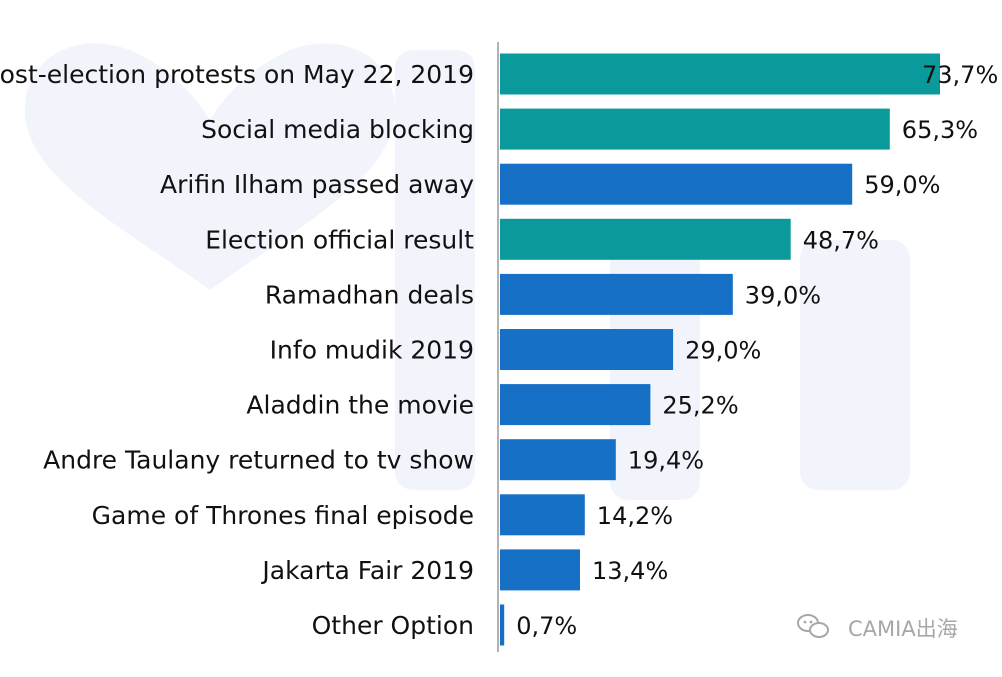 Image resolution: width=1002 pixels, height=677 pixels. What do you see at coordinates (903, 629) in the screenshot?
I see `watermark-text: CAMIA出海` at bounding box center [903, 629].